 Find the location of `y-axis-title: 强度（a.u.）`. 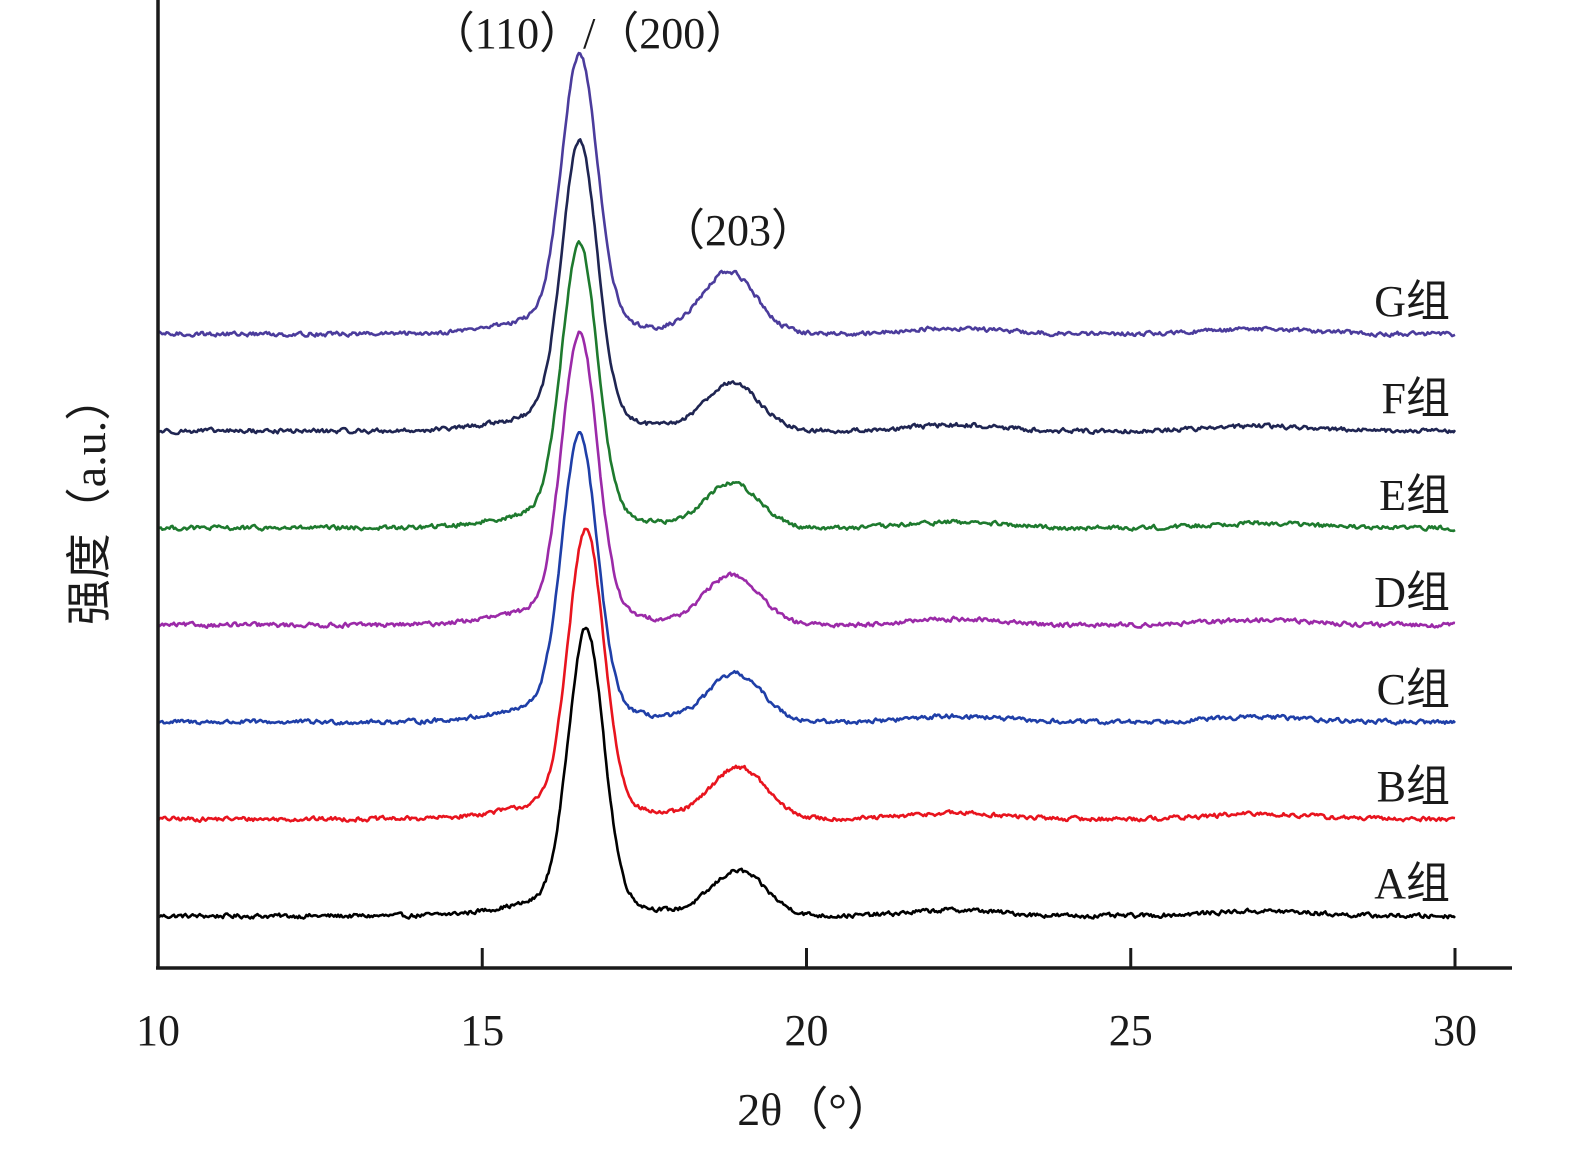

y-axis-title: 强度（a.u.） is located at coordinates (89, 500).